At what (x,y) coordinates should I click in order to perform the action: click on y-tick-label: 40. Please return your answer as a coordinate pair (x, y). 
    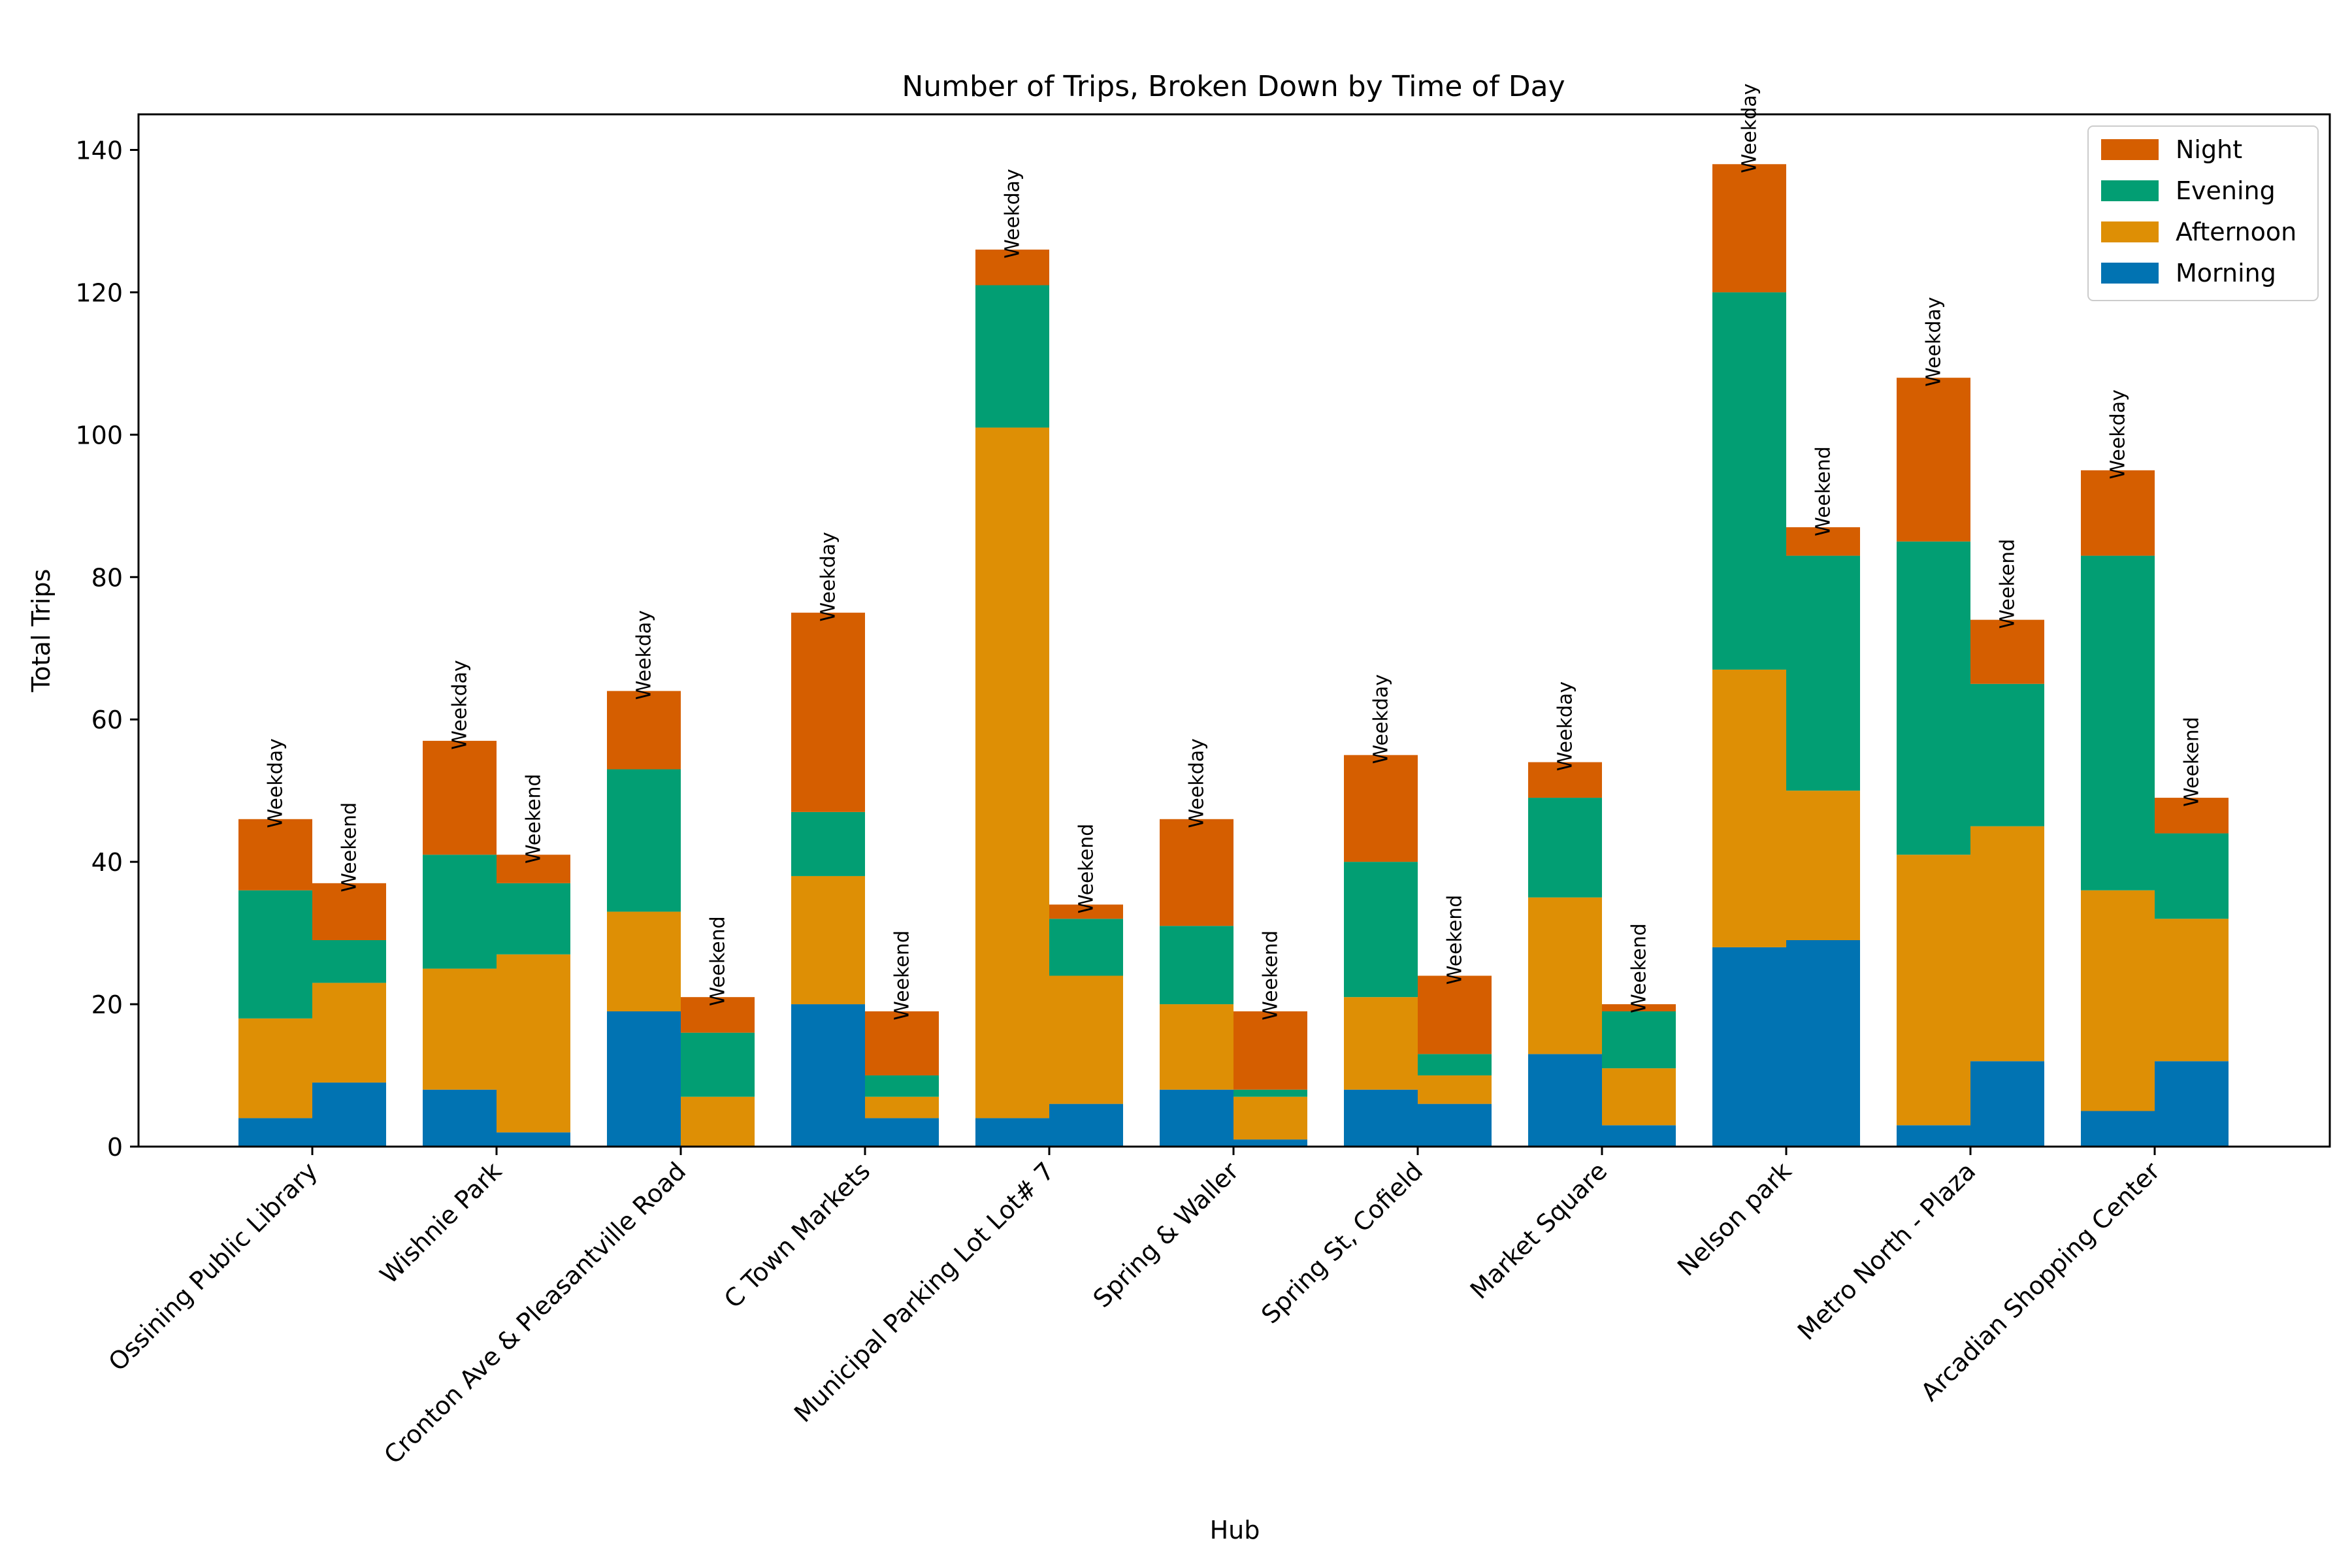
    Looking at the image, I should click on (107, 862).